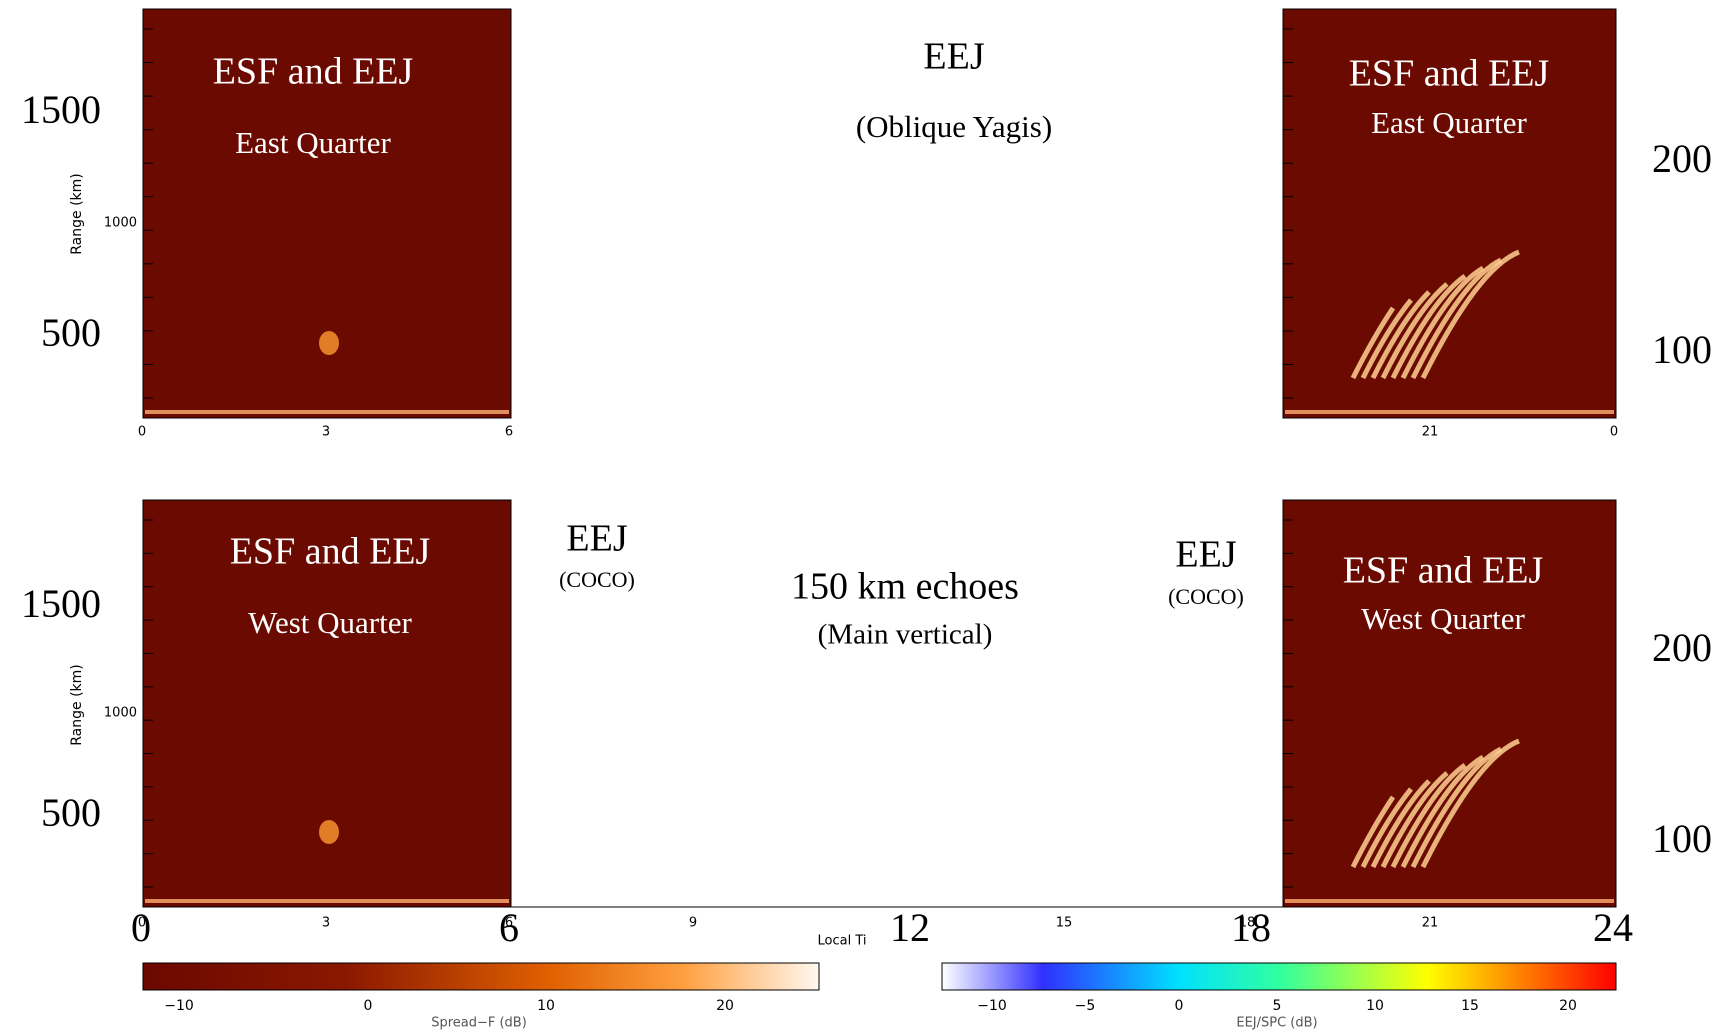 The height and width of the screenshot is (1033, 1723). I want to click on annotation-subtitle: (Oblique Yagis), so click(954, 126).